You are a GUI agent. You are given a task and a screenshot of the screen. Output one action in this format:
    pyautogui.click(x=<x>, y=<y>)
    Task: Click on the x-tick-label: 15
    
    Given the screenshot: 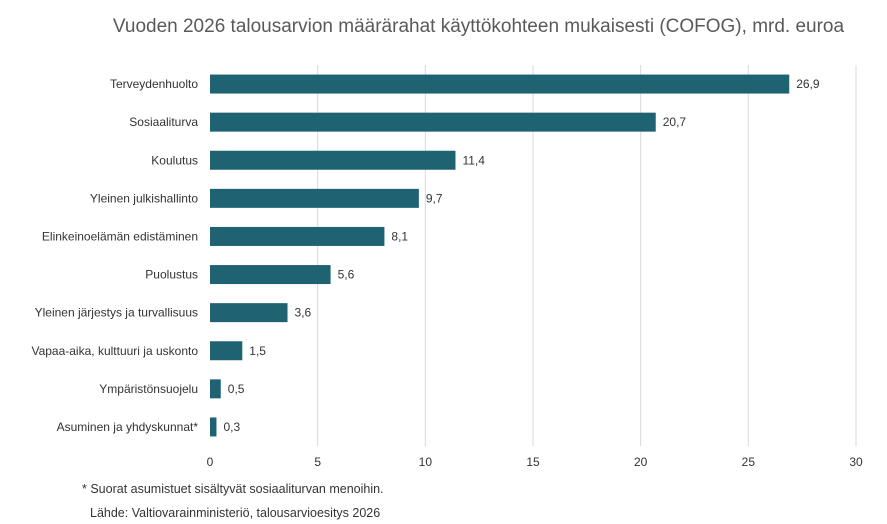 What is the action you would take?
    pyautogui.click(x=533, y=462)
    